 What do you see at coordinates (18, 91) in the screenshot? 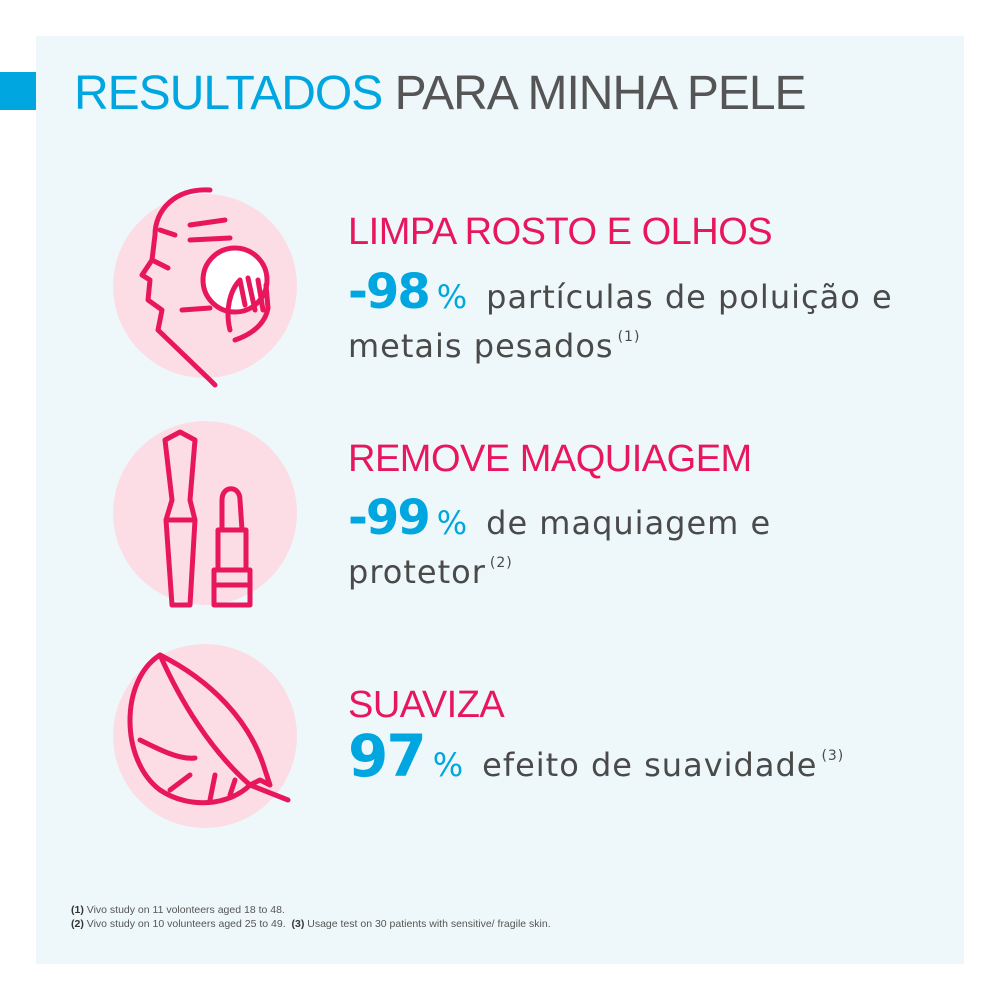
I see `accent-bar` at bounding box center [18, 91].